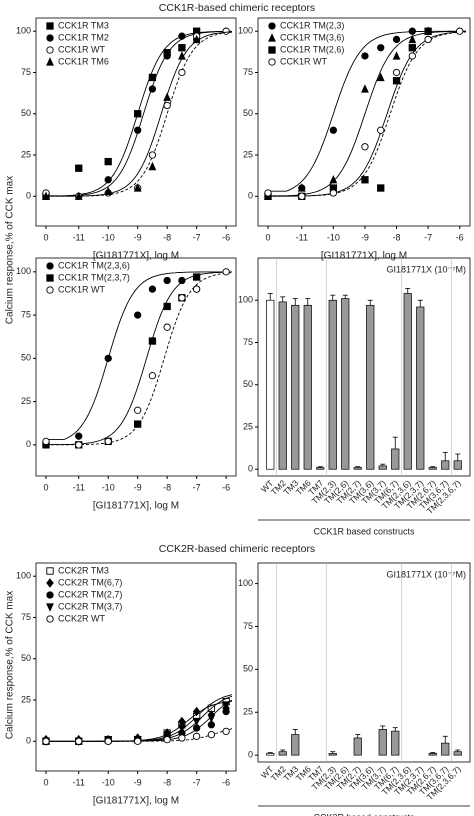 The width and height of the screenshot is (474, 816). Describe the element at coordinates (90, 594) in the screenshot. I see `legend-label: CCK2R TM(2,7)` at that location.